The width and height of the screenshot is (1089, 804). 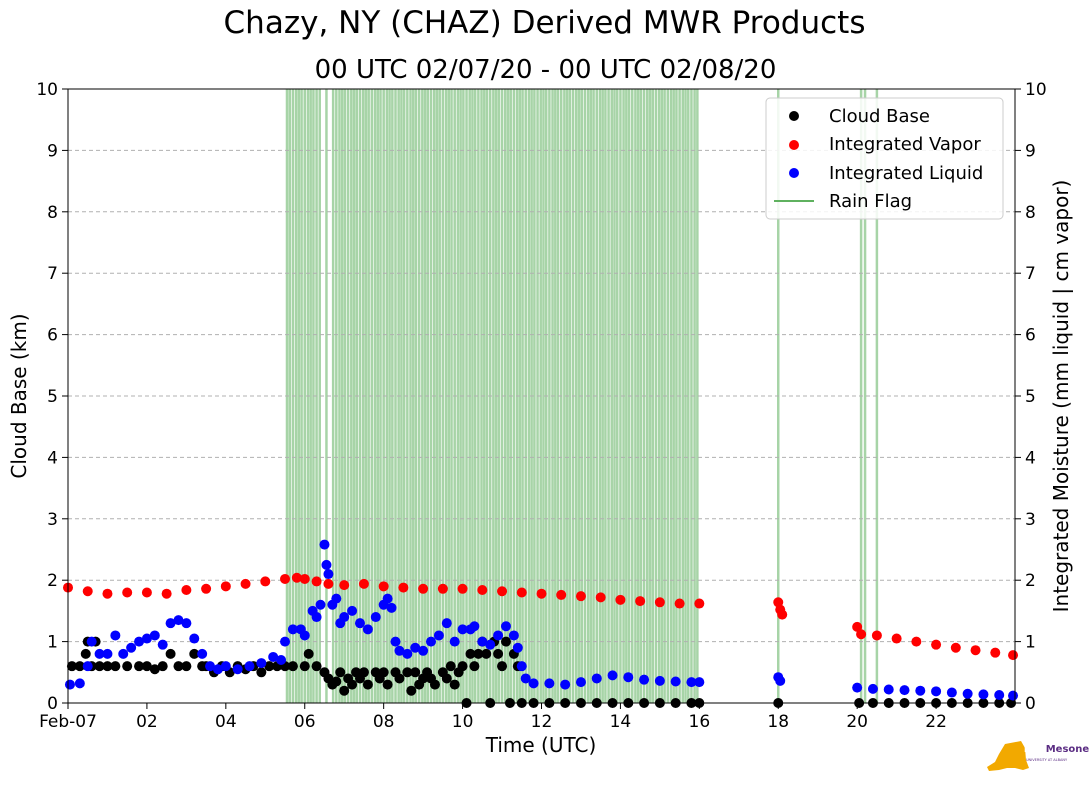 What do you see at coordinates (1030, 581) in the screenshot?
I see `y-tick-label-right: 2` at bounding box center [1030, 581].